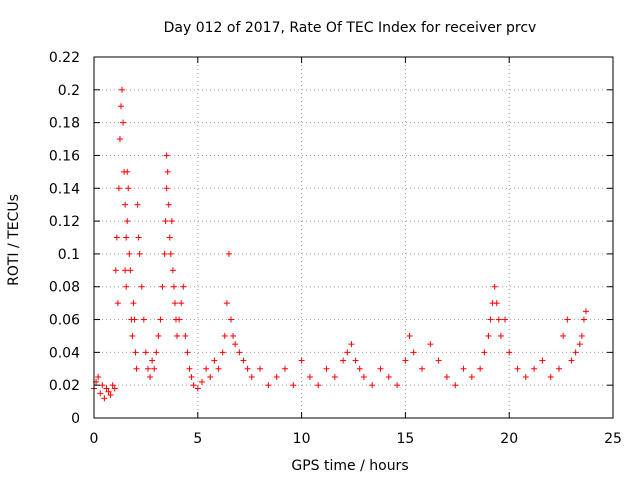 This screenshot has height=484, width=640. Describe the element at coordinates (64, 58) in the screenshot. I see `y-tick-label: 0.22` at that location.